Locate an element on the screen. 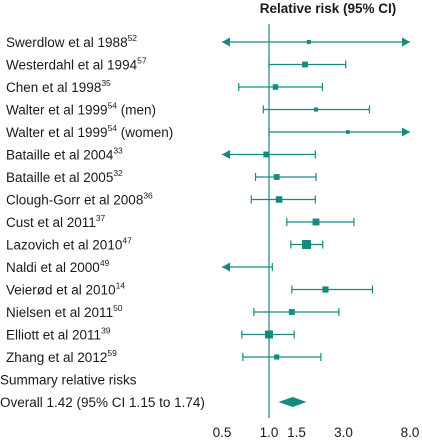  study-label: Bataille et al 200433 is located at coordinates (64, 154).